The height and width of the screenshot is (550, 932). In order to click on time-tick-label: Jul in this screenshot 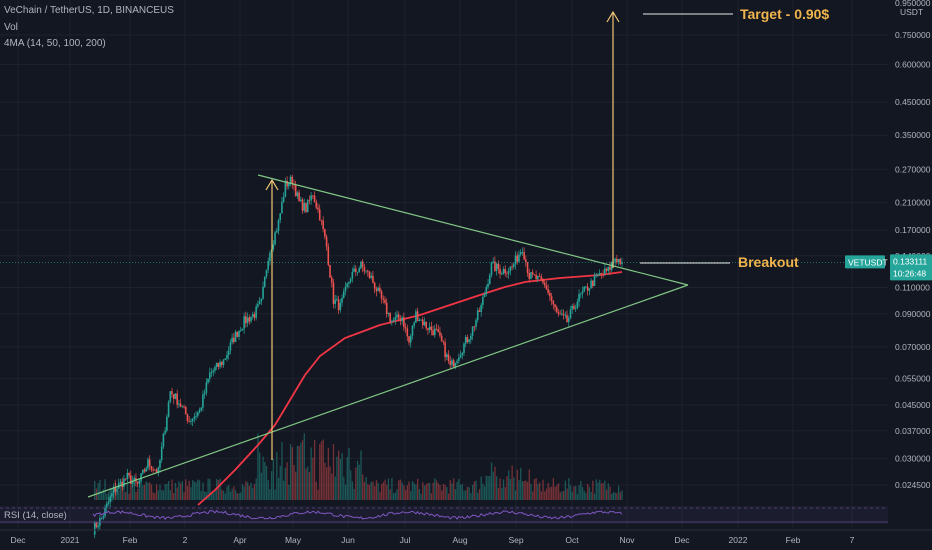, I will do `click(405, 540)`.